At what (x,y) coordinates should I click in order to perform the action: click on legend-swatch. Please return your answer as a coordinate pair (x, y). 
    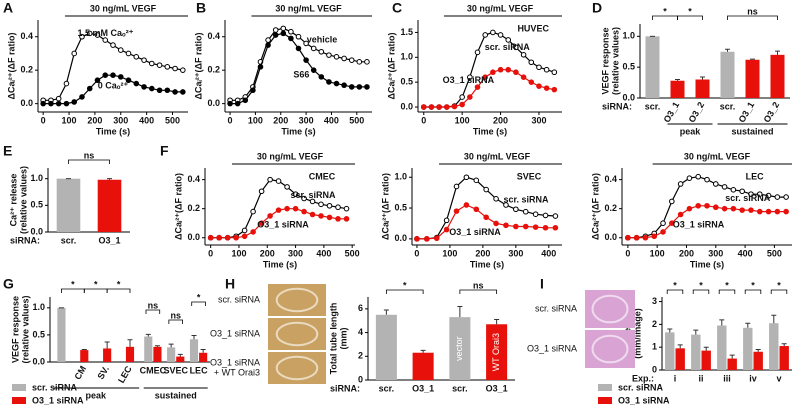
    Looking at the image, I should click on (19, 387).